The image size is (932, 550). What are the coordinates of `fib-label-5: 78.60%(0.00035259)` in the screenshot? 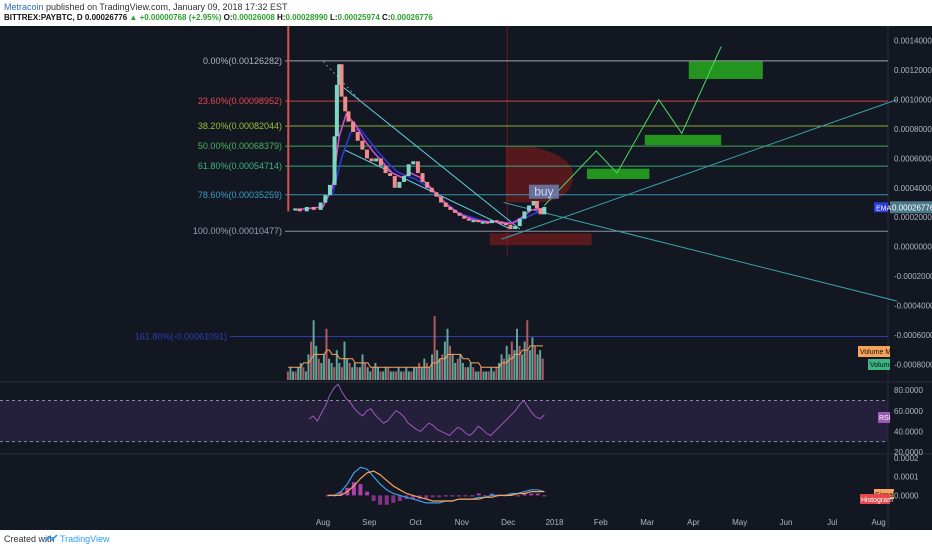 It's located at (240, 195).